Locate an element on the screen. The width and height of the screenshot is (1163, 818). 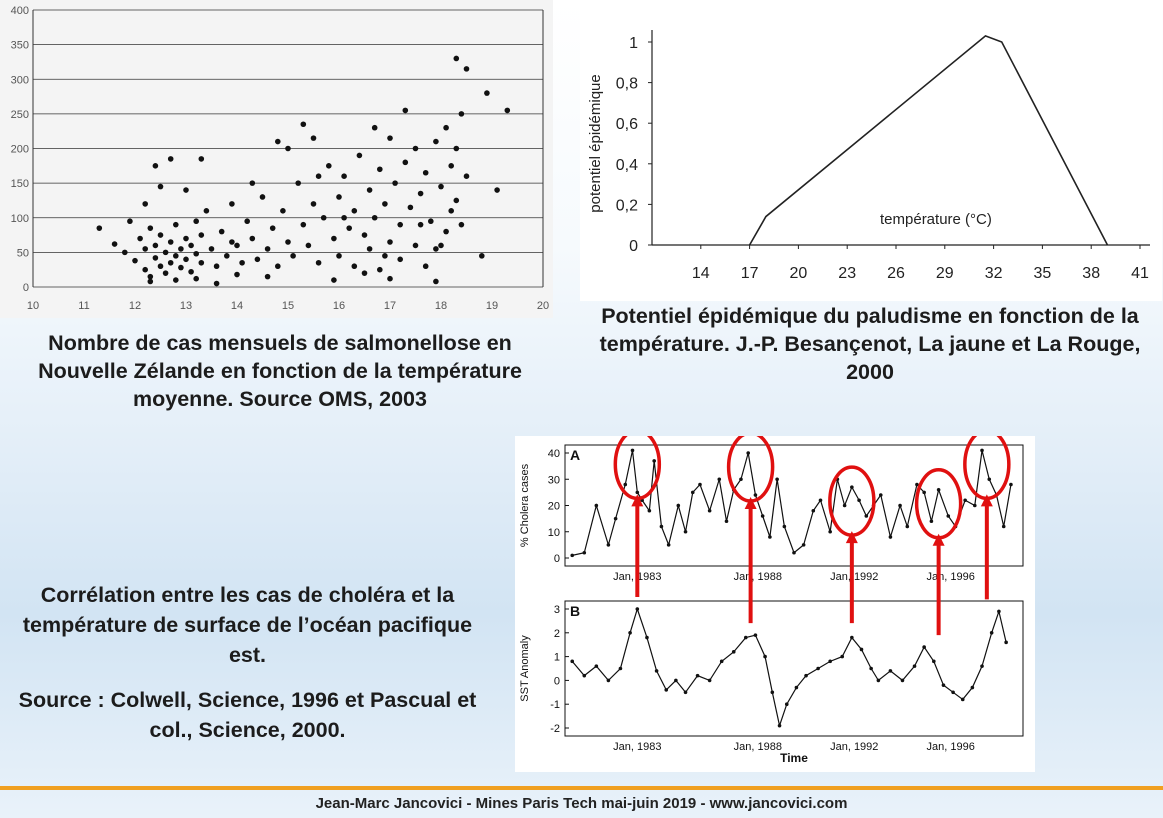
y-tick-label: 1 is located at coordinates (557, 658).